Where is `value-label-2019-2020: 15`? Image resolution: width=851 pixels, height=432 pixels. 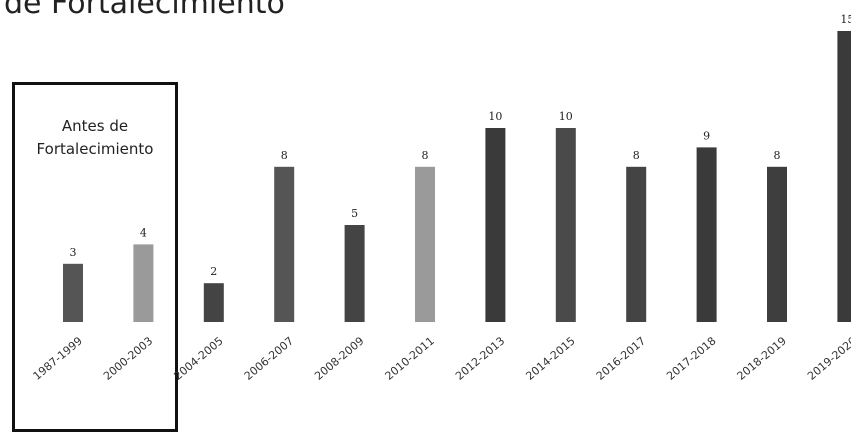
value-label-2019-2020: 15 is located at coordinates (845, 19).